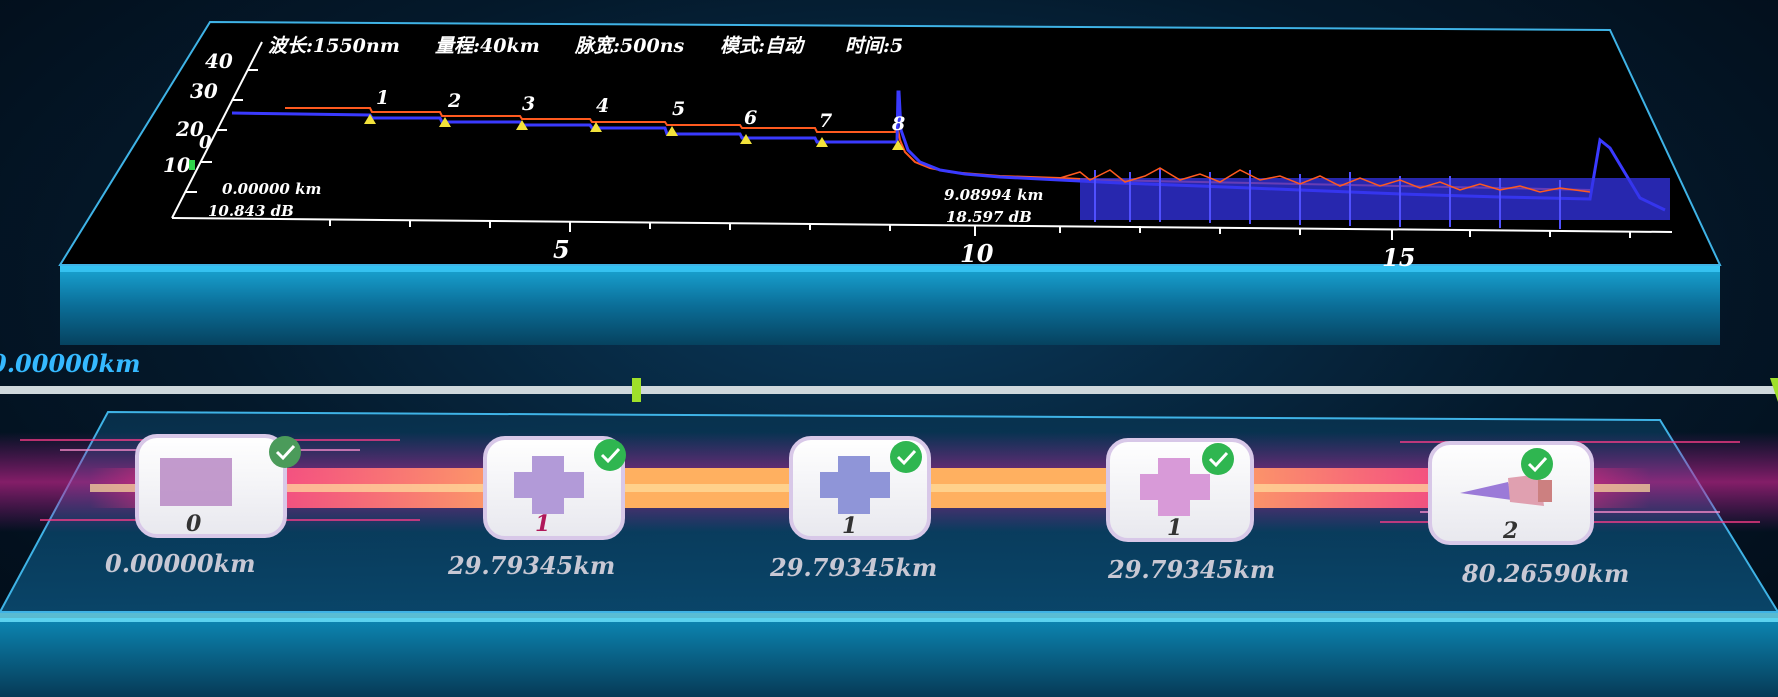 This screenshot has width=1778, height=697. I want to click on x-tick-label: 10, so click(977, 253).